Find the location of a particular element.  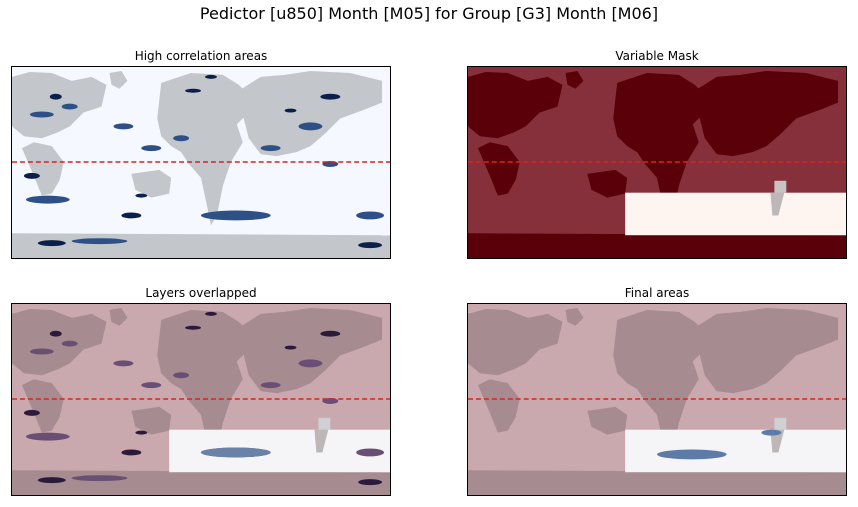

panel-title-variable-mask: Variable Mask is located at coordinates (657, 56).